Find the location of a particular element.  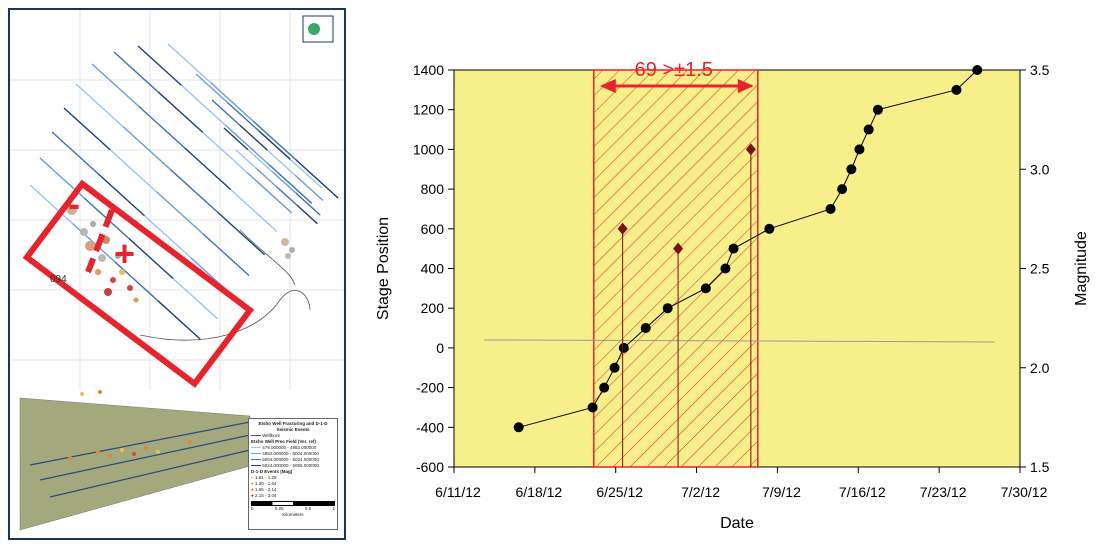

y-tick-label: 1000 is located at coordinates (428, 149).